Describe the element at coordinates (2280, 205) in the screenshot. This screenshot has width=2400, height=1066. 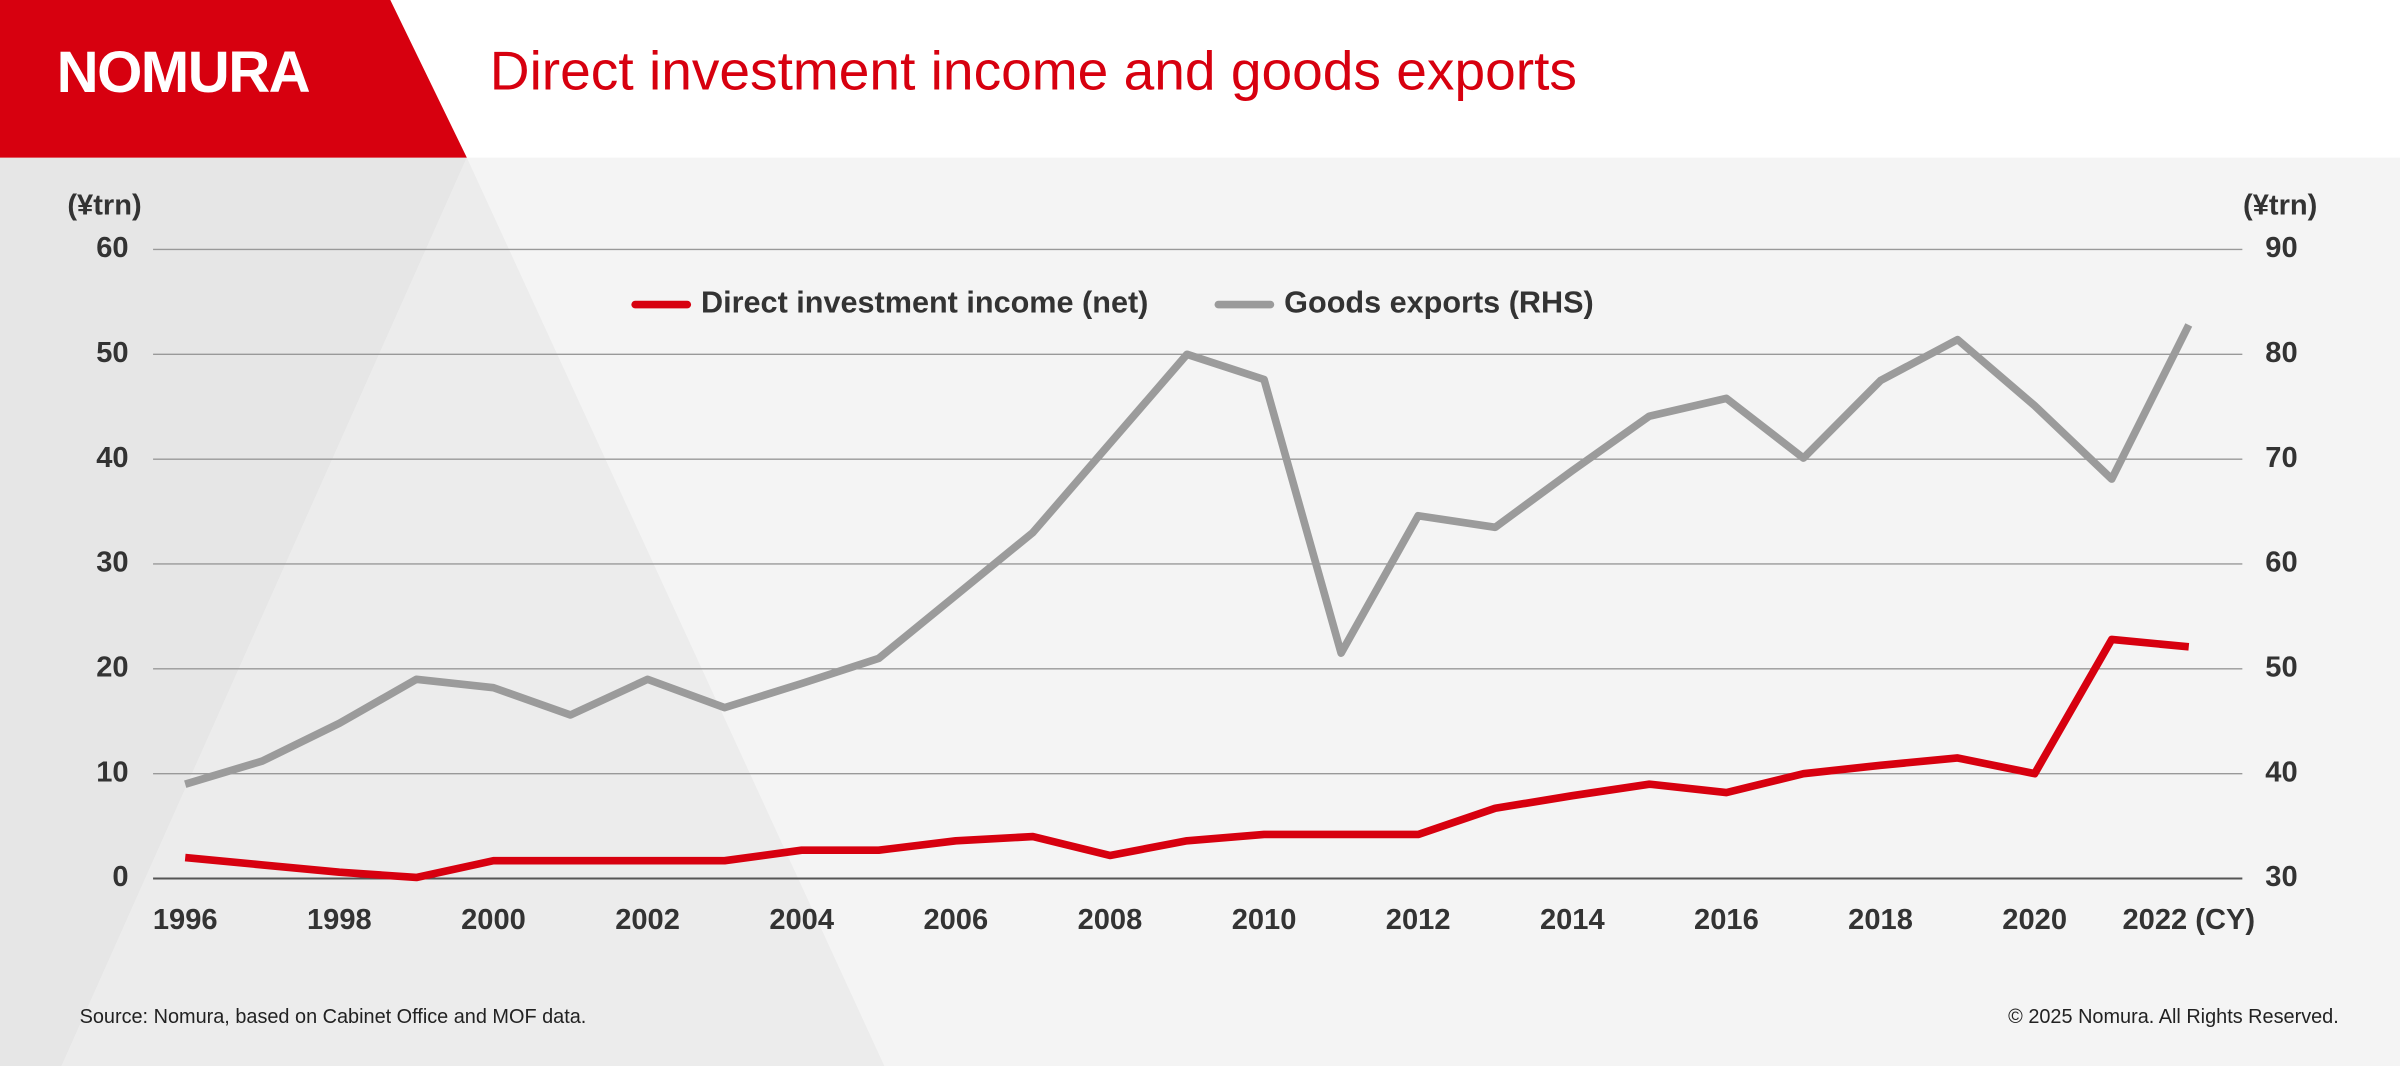
I see `y2-axis-label: (¥trn)` at that location.